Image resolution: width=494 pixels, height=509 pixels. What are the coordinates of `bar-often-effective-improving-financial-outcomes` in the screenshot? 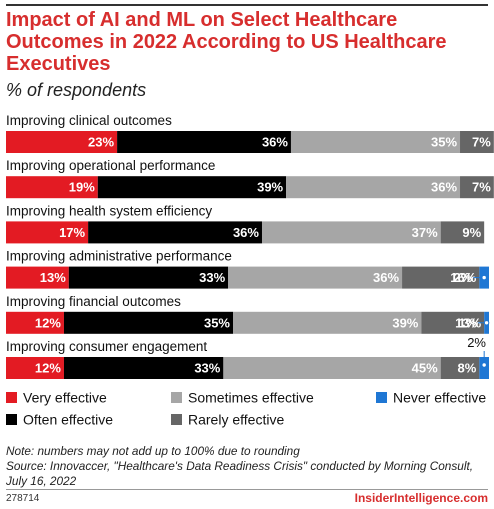 It's located at (148, 322).